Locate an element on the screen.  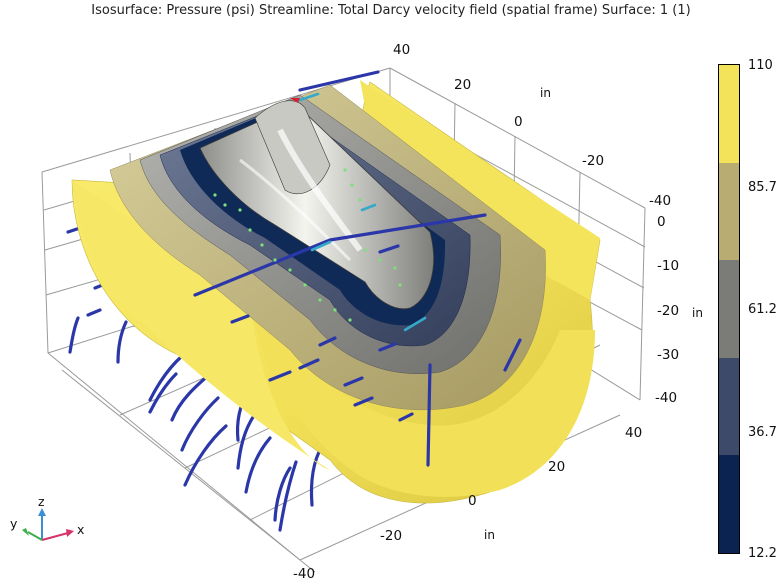
isosurface-yellow-back is located at coordinates (480, 190).